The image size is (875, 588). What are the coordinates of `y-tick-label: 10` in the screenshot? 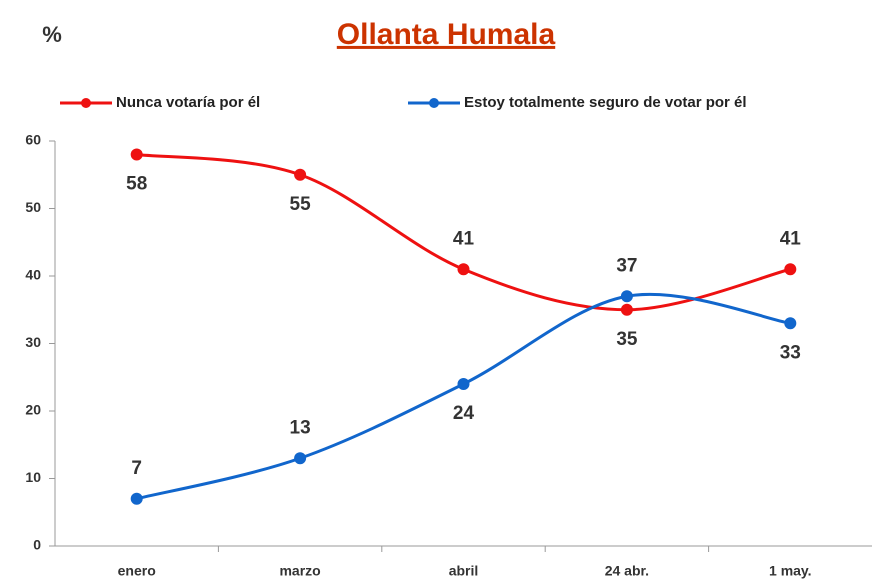 It's located at (33, 477).